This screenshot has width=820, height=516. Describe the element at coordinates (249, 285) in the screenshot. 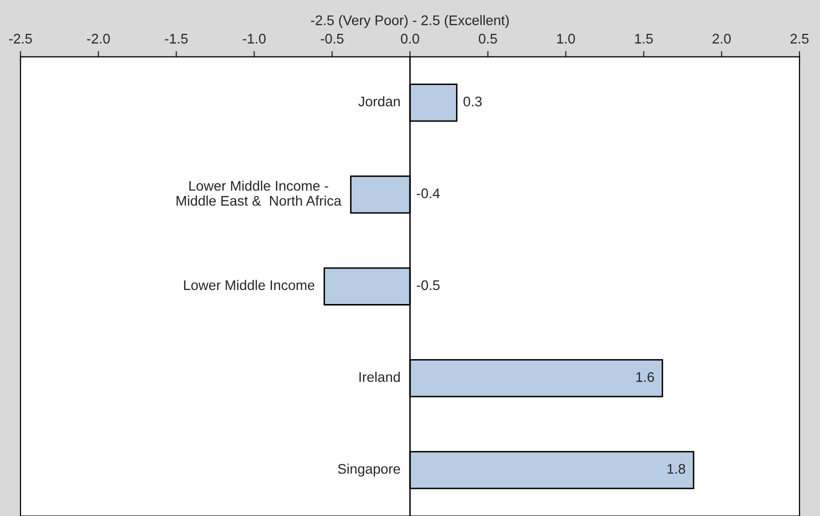

I see `y-tick-label: Lower Middle Income` at that location.